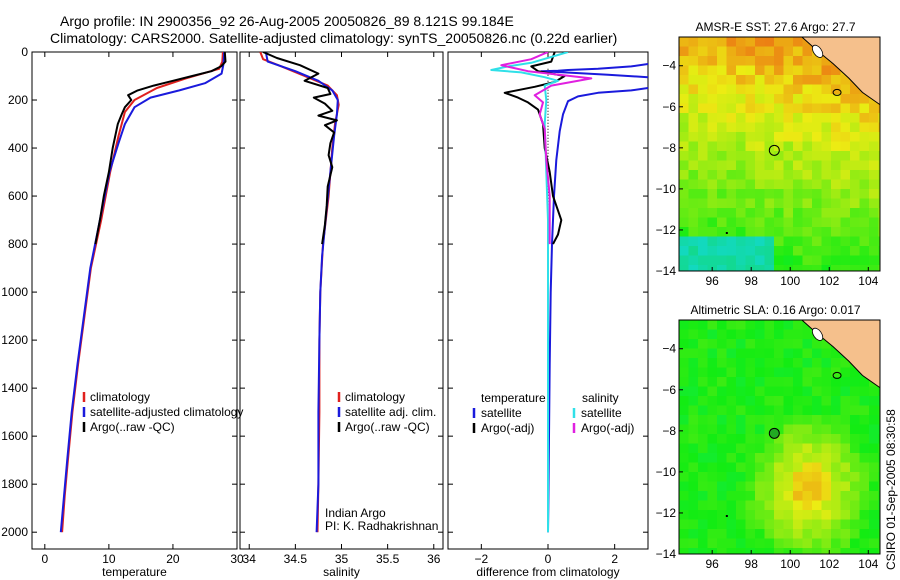 The image size is (900, 580). Describe the element at coordinates (726, 233) in the screenshot. I see `island` at that location.